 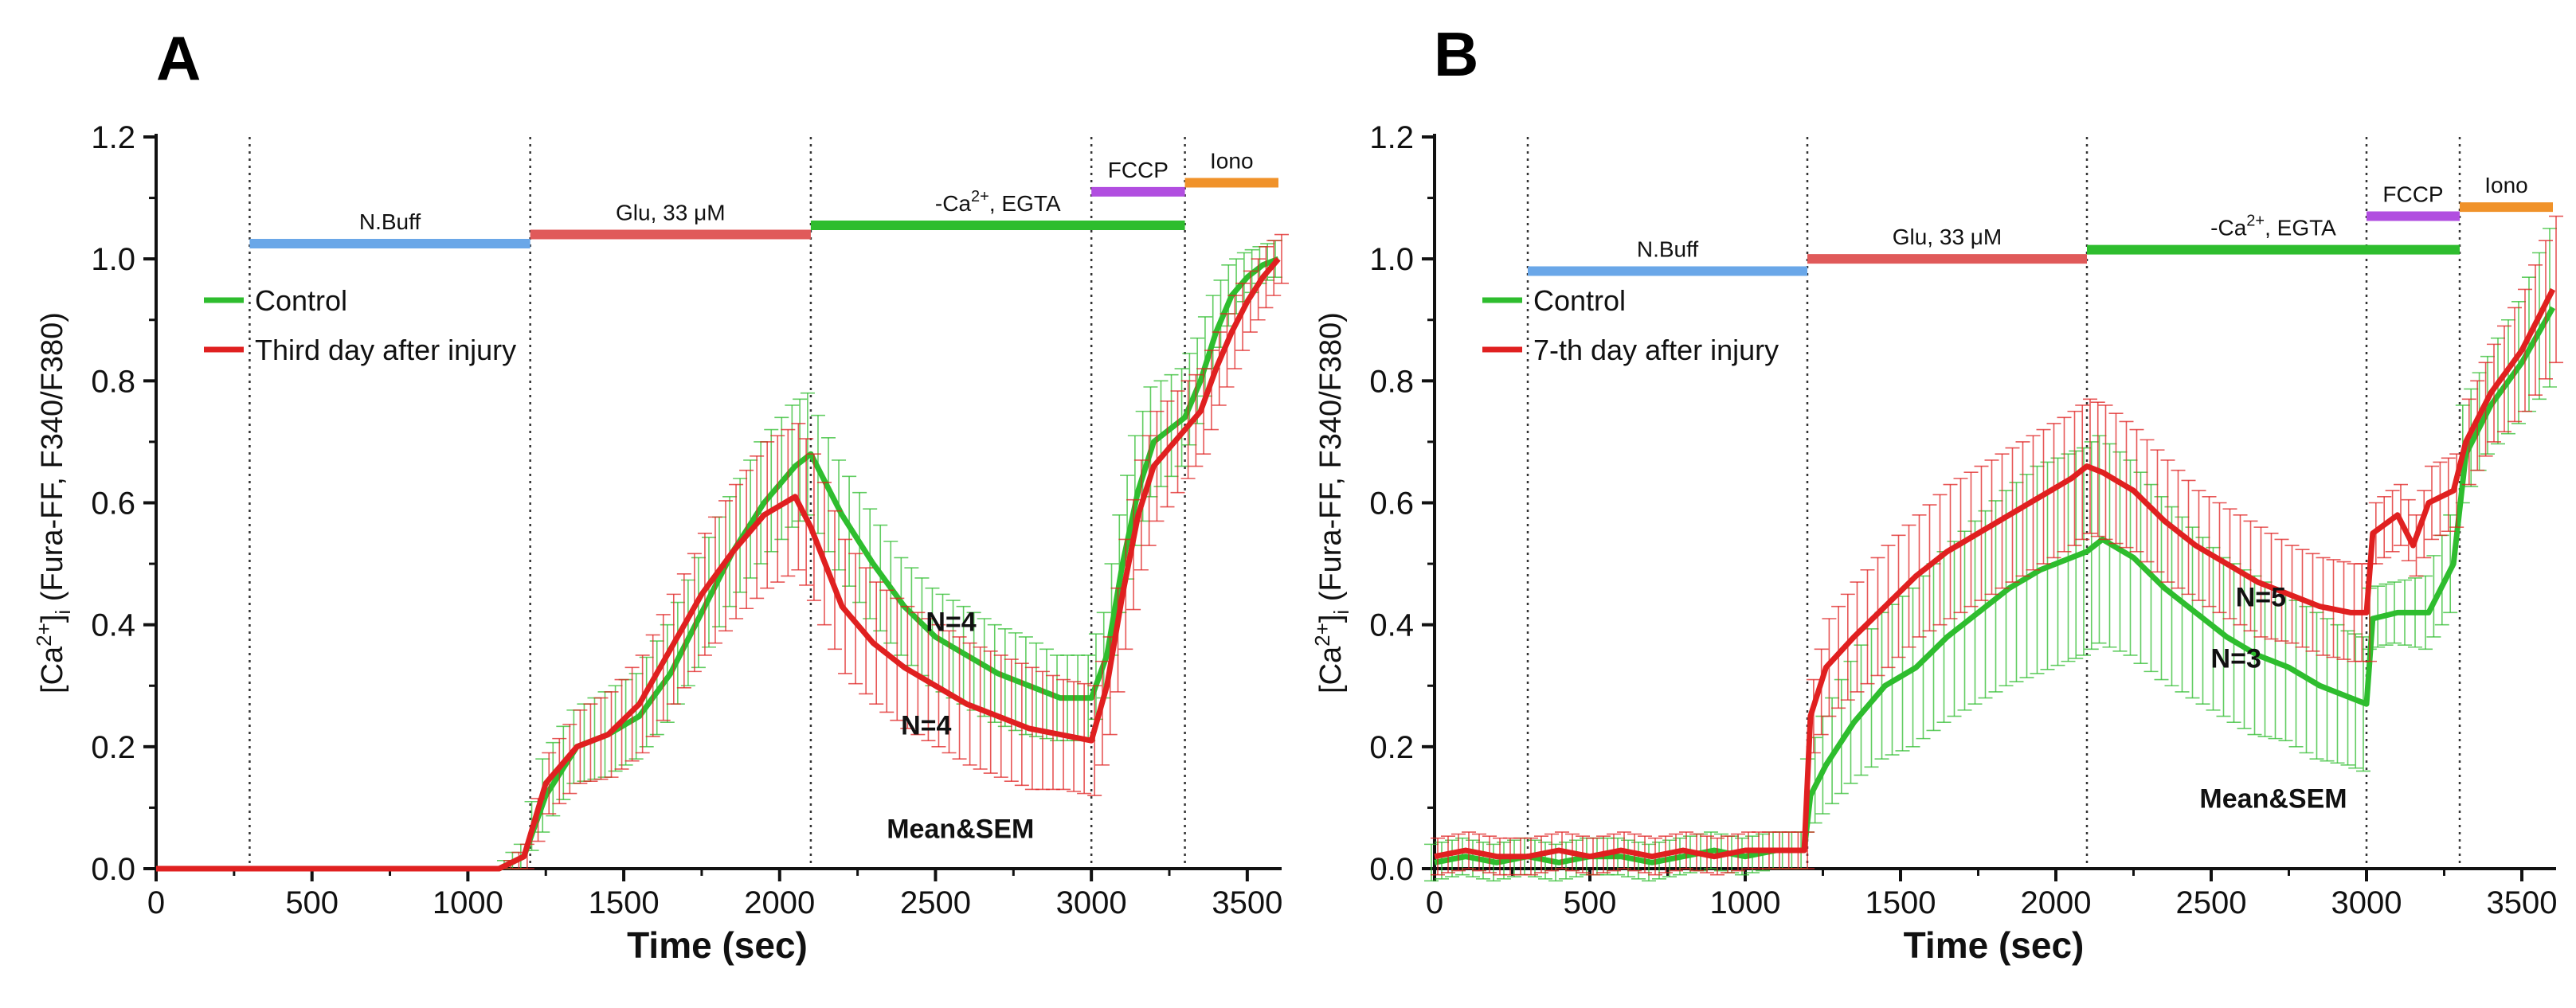 What do you see at coordinates (2236, 658) in the screenshot?
I see `annotation: N=3` at bounding box center [2236, 658].